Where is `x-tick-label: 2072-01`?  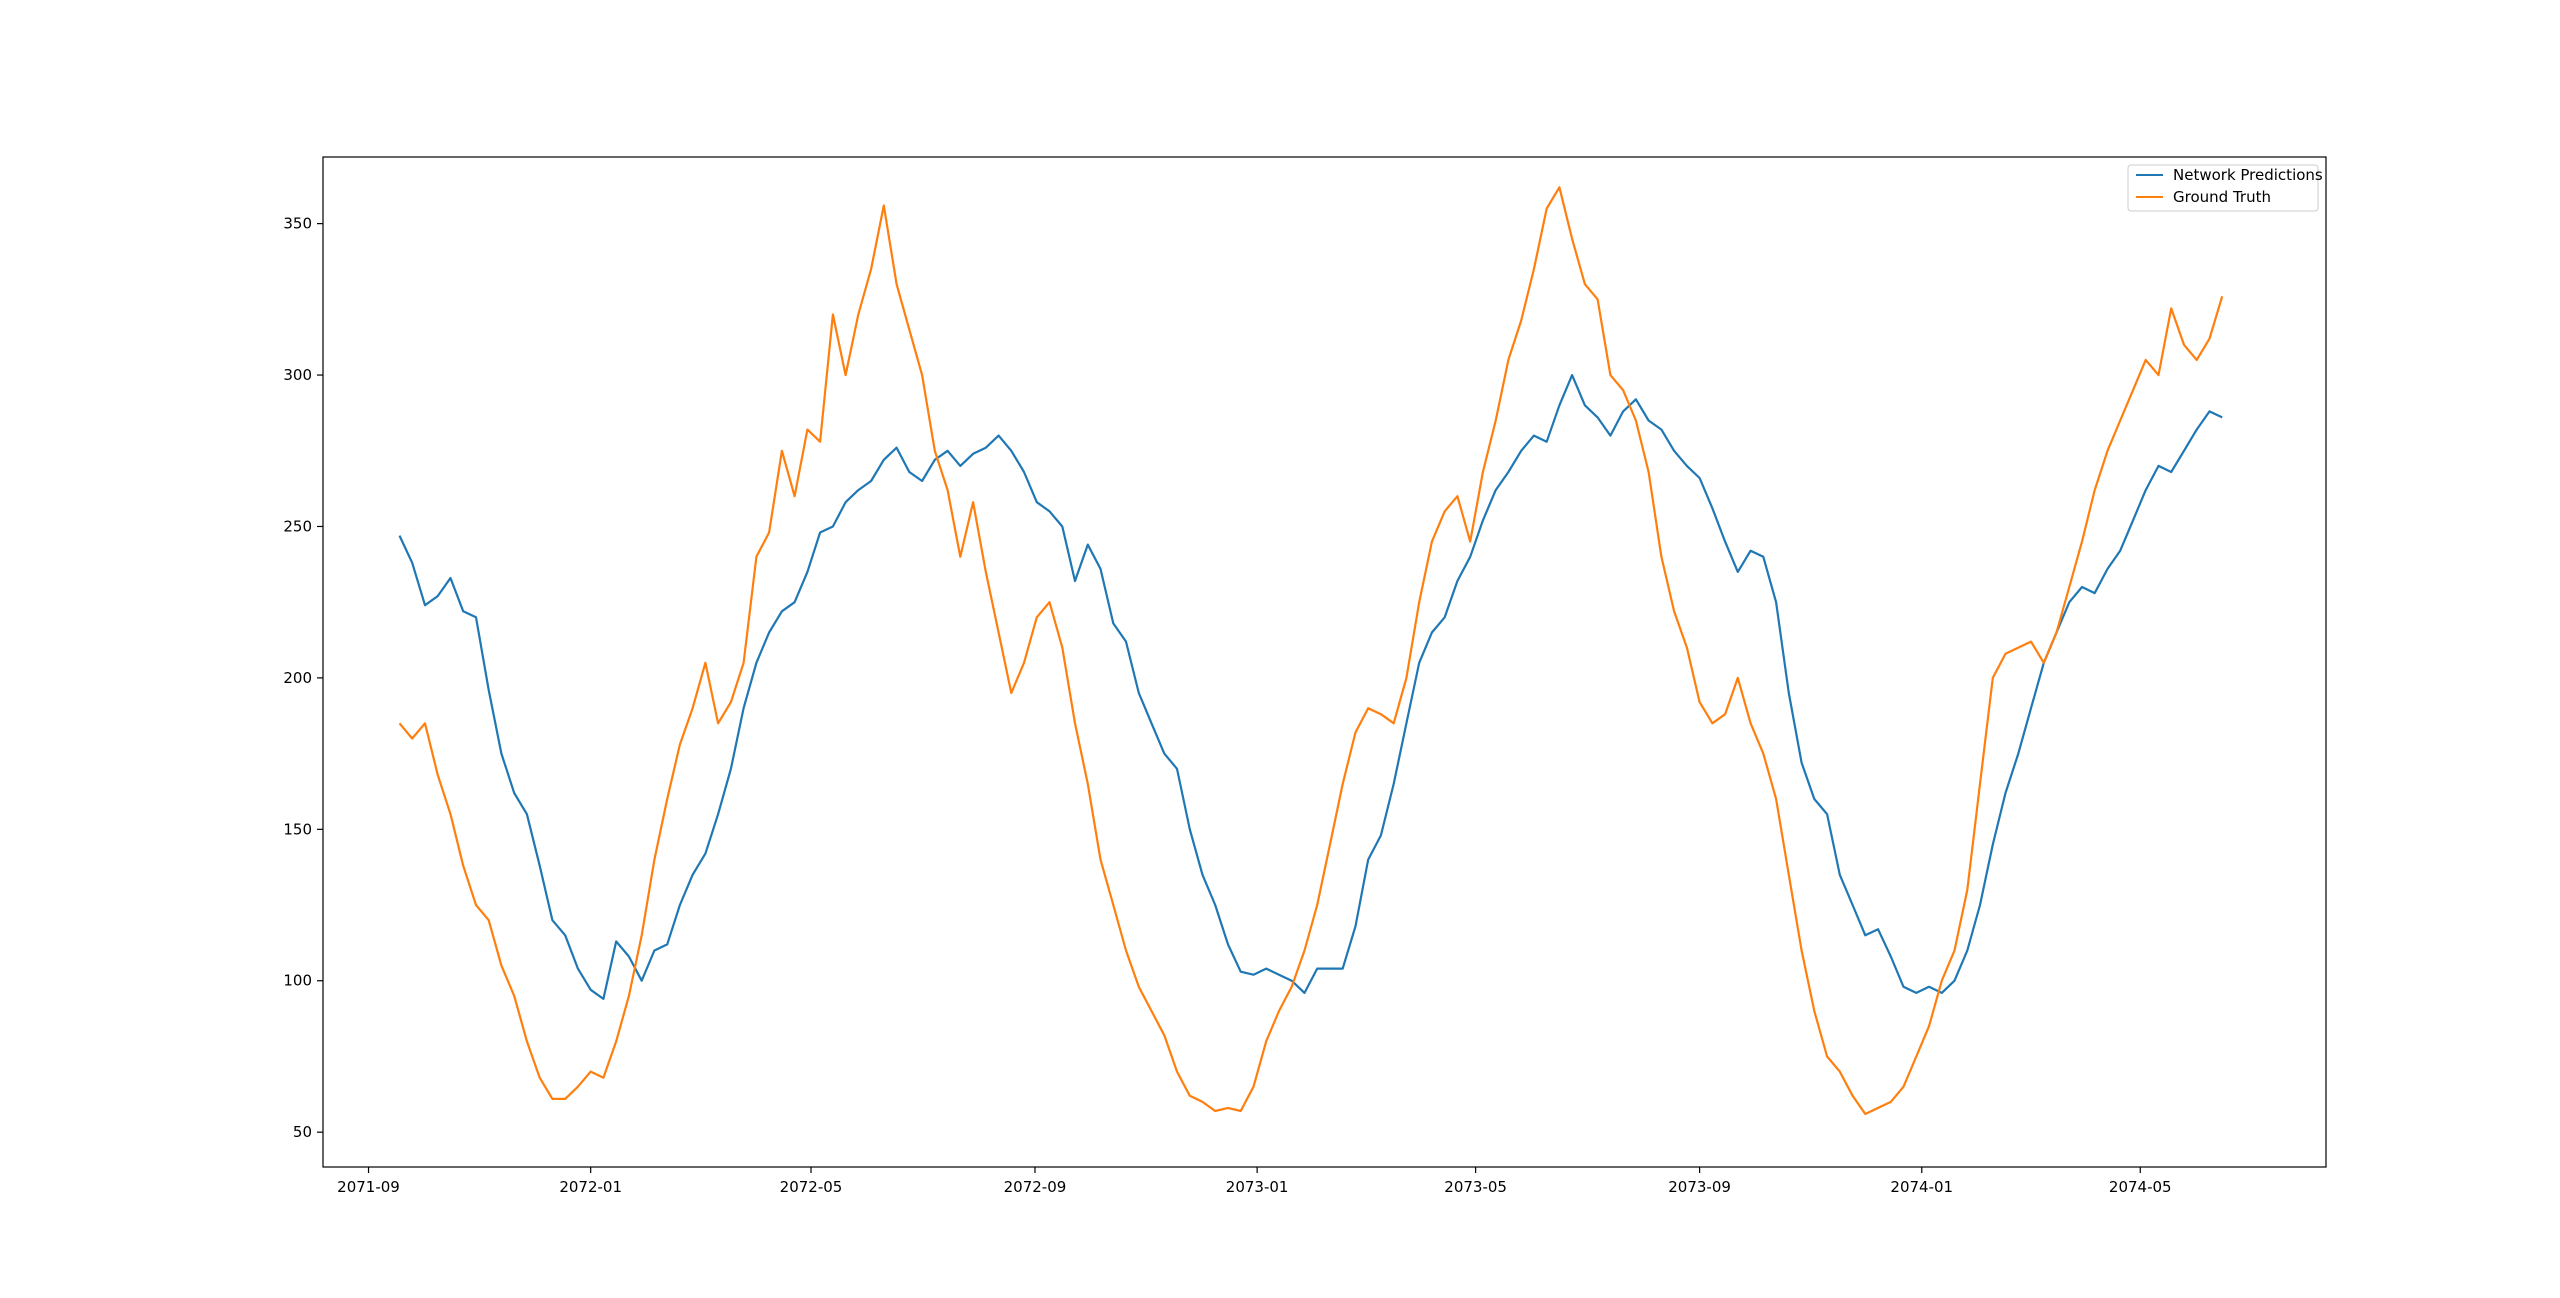 x-tick-label: 2072-01 is located at coordinates (590, 1187).